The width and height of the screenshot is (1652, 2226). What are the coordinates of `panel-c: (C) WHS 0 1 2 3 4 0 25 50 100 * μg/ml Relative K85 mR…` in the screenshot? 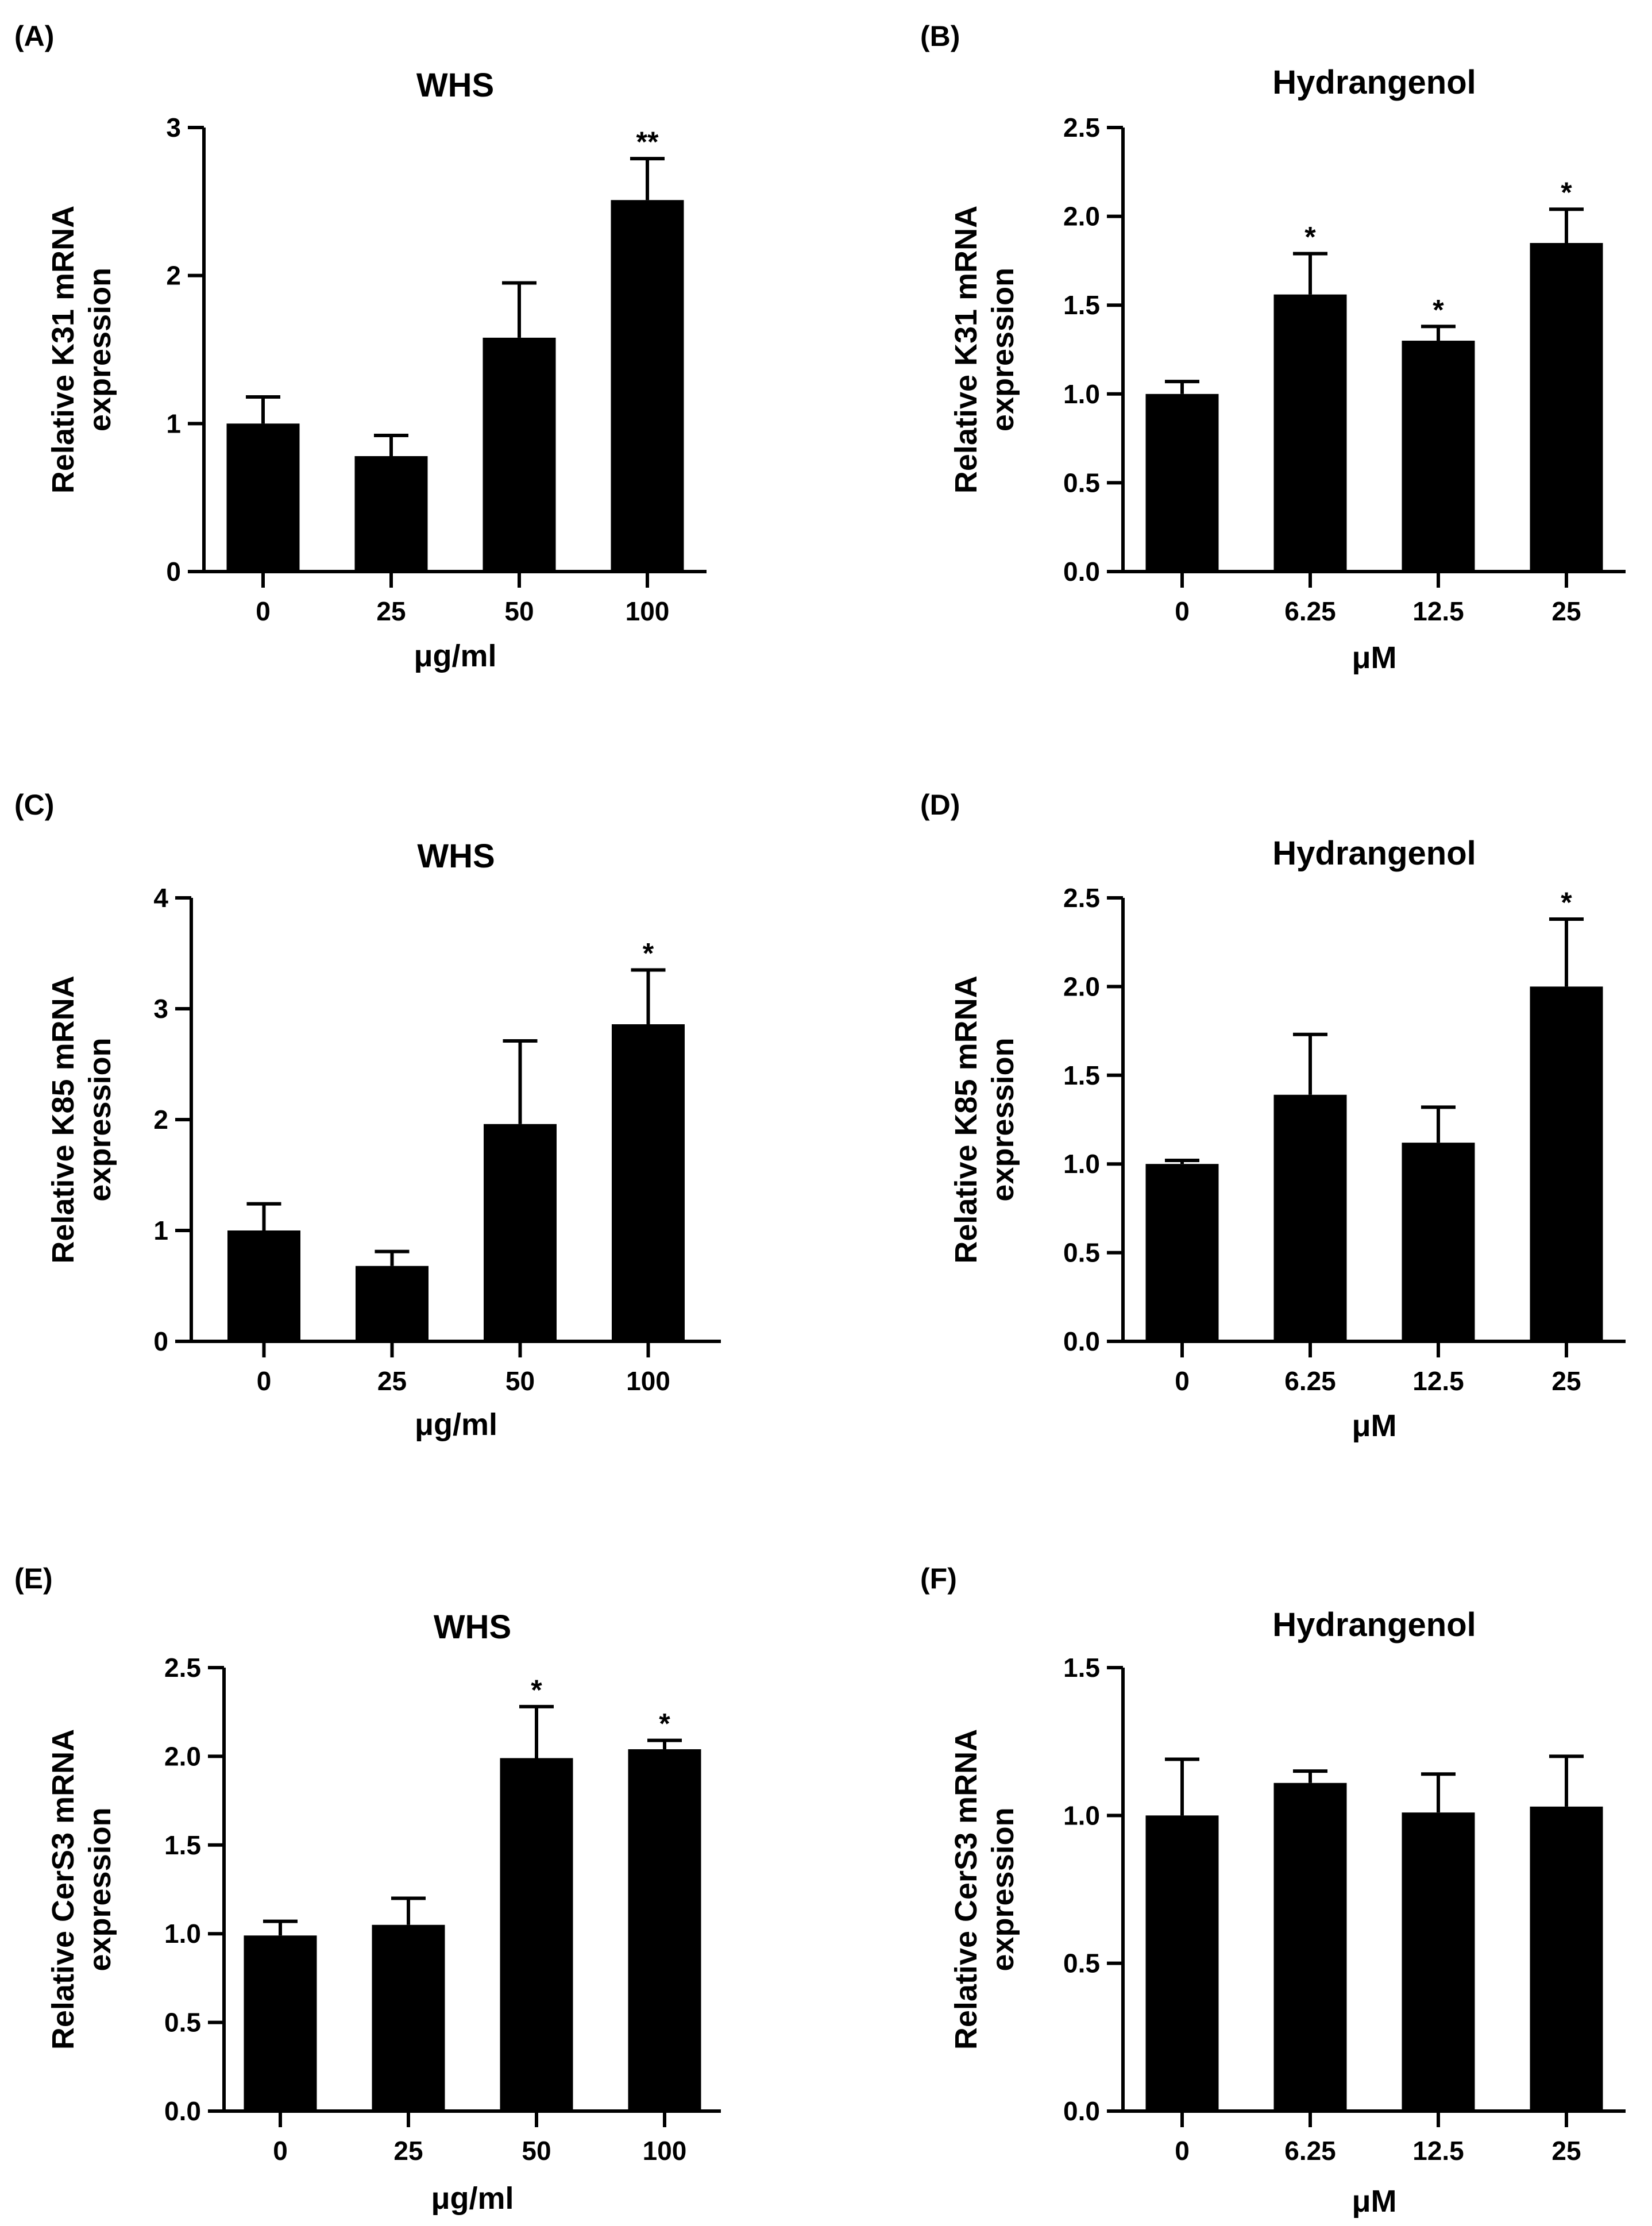 It's located at (367, 1115).